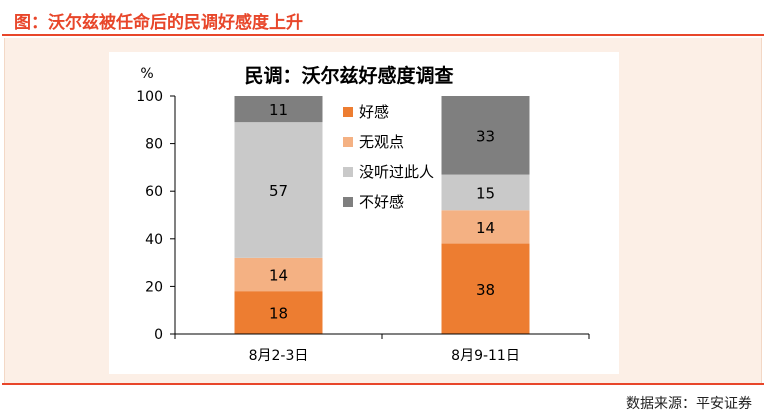  Describe the element at coordinates (154, 240) in the screenshot. I see `y-tick-label: 40` at that location.